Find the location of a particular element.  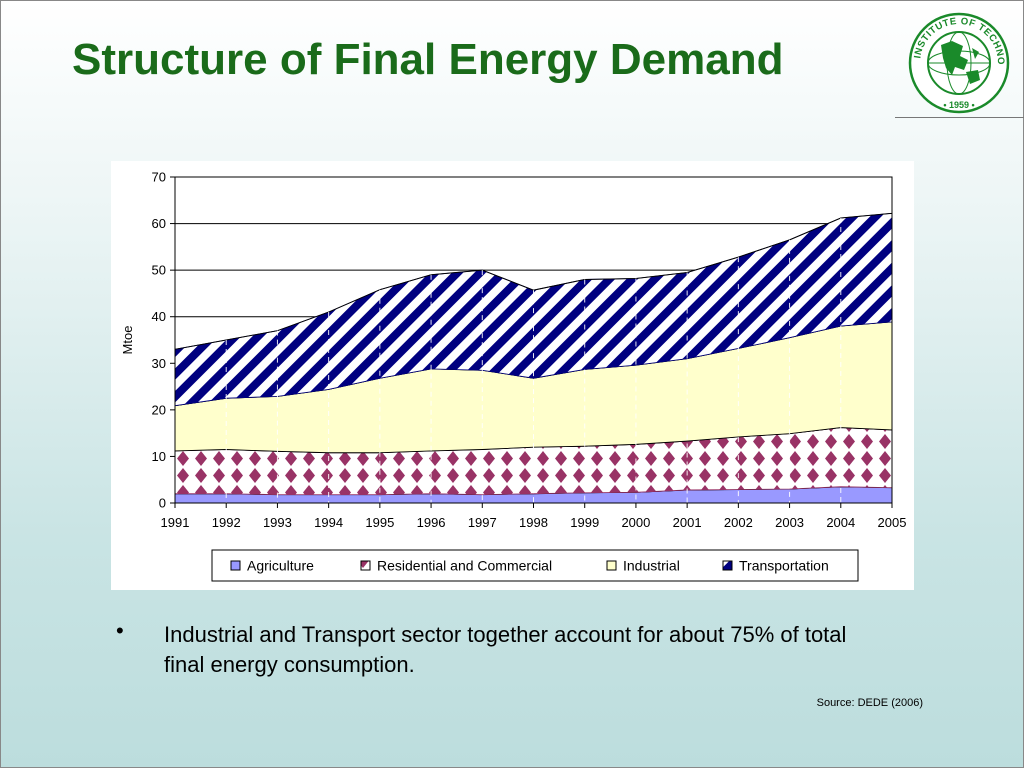

header-divider is located at coordinates (959, 117).